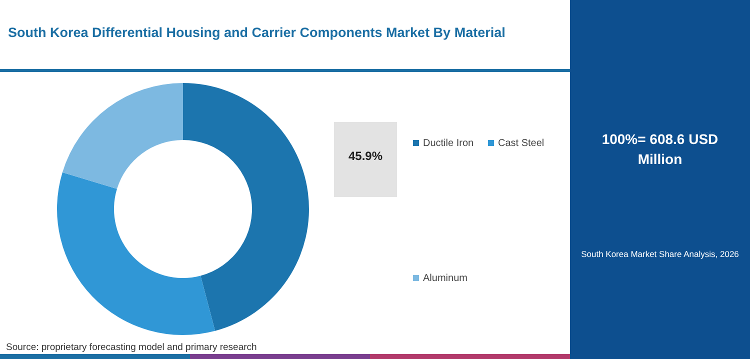 The height and width of the screenshot is (359, 750). I want to click on chart-title: South Korea Differential Housing and Carrier Components Market By Material, so click(257, 32).